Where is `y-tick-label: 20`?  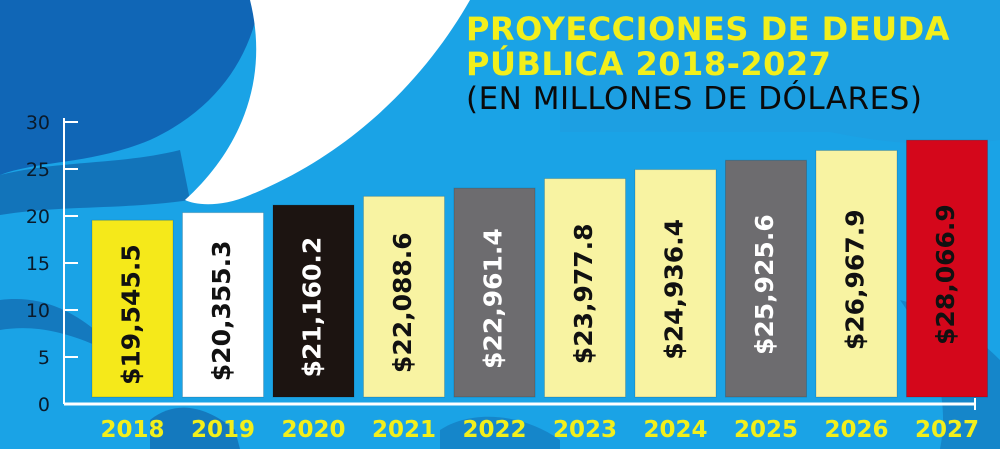
y-tick-label: 20 is located at coordinates (38, 217).